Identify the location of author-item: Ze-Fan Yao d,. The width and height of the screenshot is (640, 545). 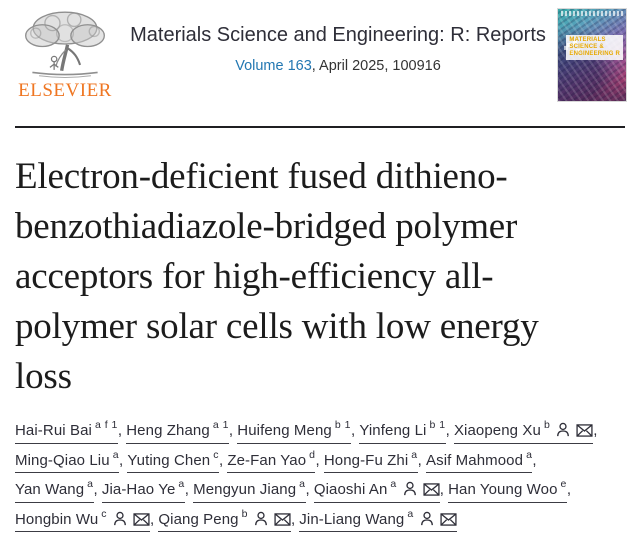
(275, 461).